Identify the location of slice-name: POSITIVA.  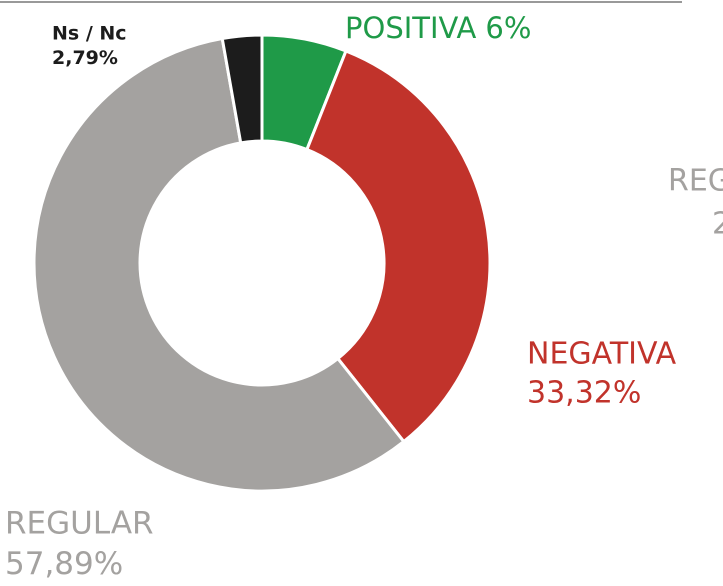
(411, 28).